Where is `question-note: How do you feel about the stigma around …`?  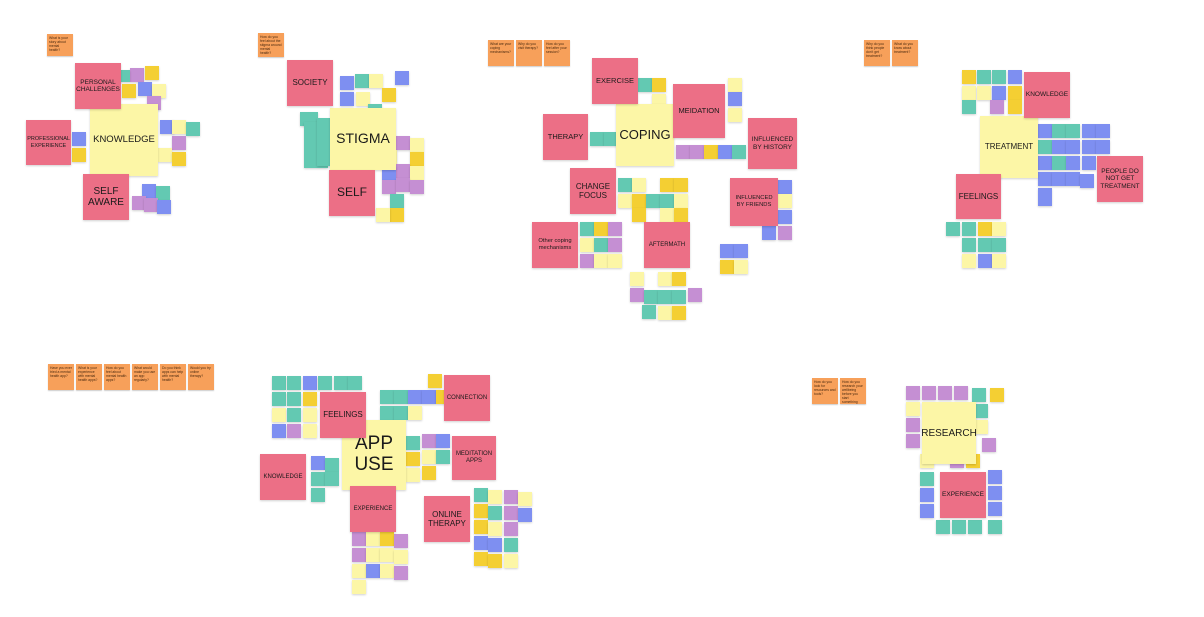
question-note: How do you feel about the stigma around … is located at coordinates (271, 45).